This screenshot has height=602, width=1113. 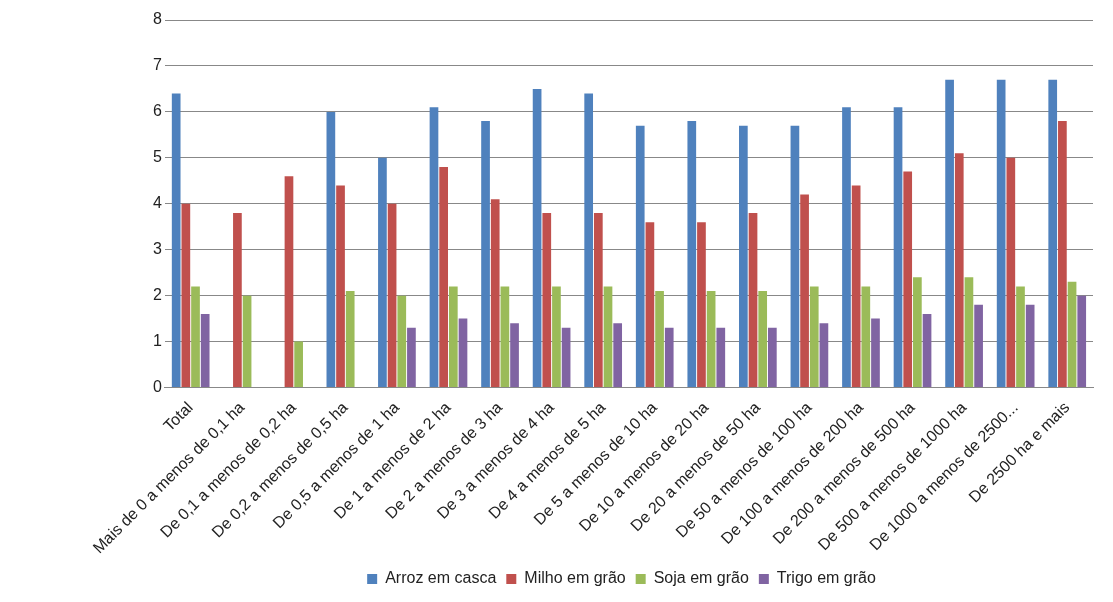 What do you see at coordinates (575, 578) in the screenshot?
I see `legend-label: Milho em grão` at bounding box center [575, 578].